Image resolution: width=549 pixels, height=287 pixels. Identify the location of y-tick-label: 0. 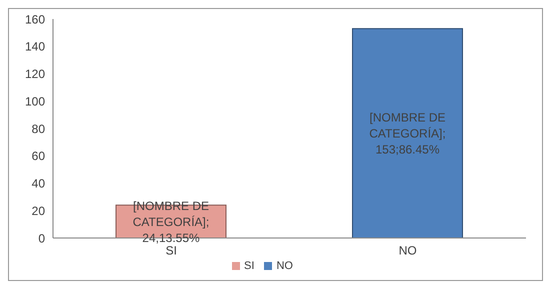
(42, 238).